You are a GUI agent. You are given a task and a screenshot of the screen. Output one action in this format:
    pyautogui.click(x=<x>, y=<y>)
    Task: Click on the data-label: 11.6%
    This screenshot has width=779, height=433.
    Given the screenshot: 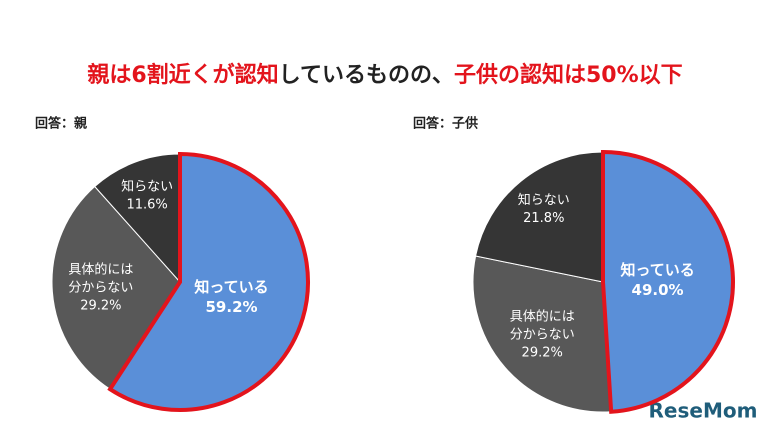 What is the action you would take?
    pyautogui.click(x=146, y=204)
    